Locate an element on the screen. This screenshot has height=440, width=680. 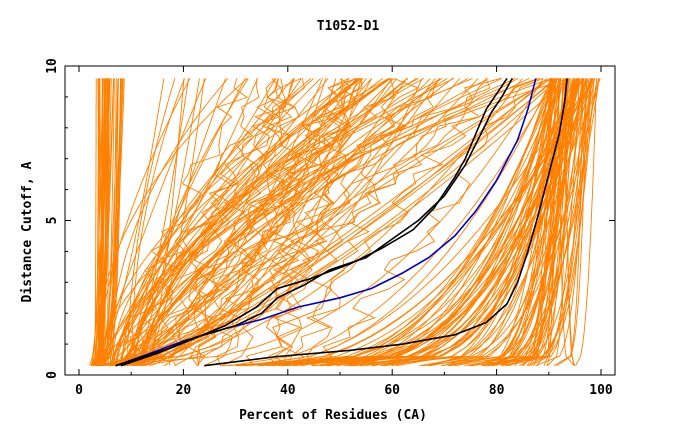
y-axis-label: Distance Cutoff, A is located at coordinates (27, 231).